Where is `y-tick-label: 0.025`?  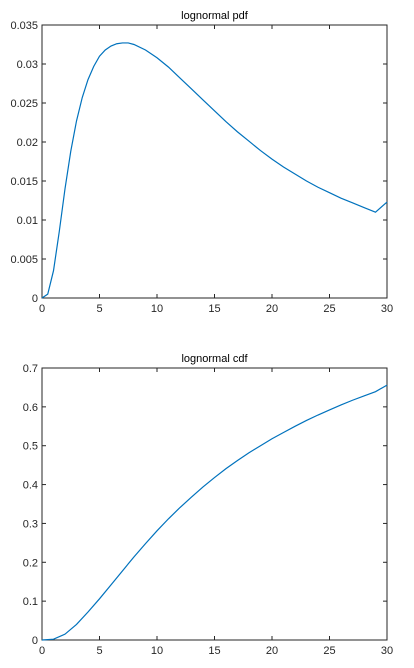 y-tick-label: 0.025 is located at coordinates (24, 104).